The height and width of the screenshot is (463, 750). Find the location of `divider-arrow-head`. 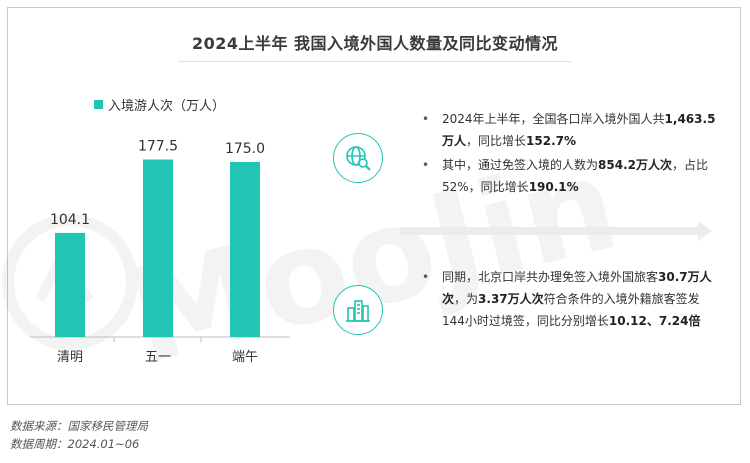

divider-arrow-head is located at coordinates (705, 231).